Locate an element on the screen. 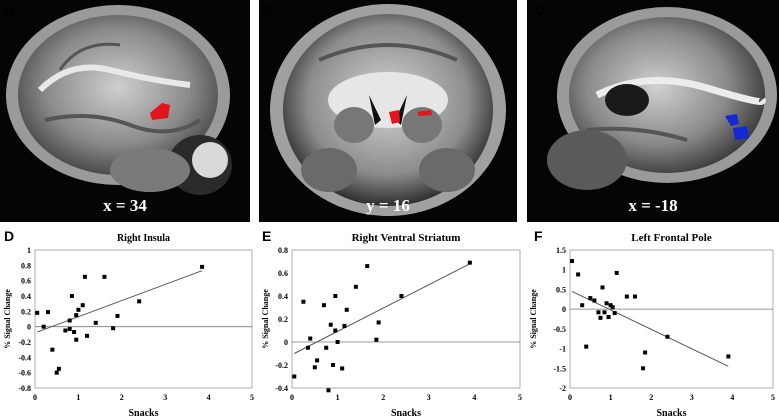  x-tick-label: 0 is located at coordinates (292, 397).